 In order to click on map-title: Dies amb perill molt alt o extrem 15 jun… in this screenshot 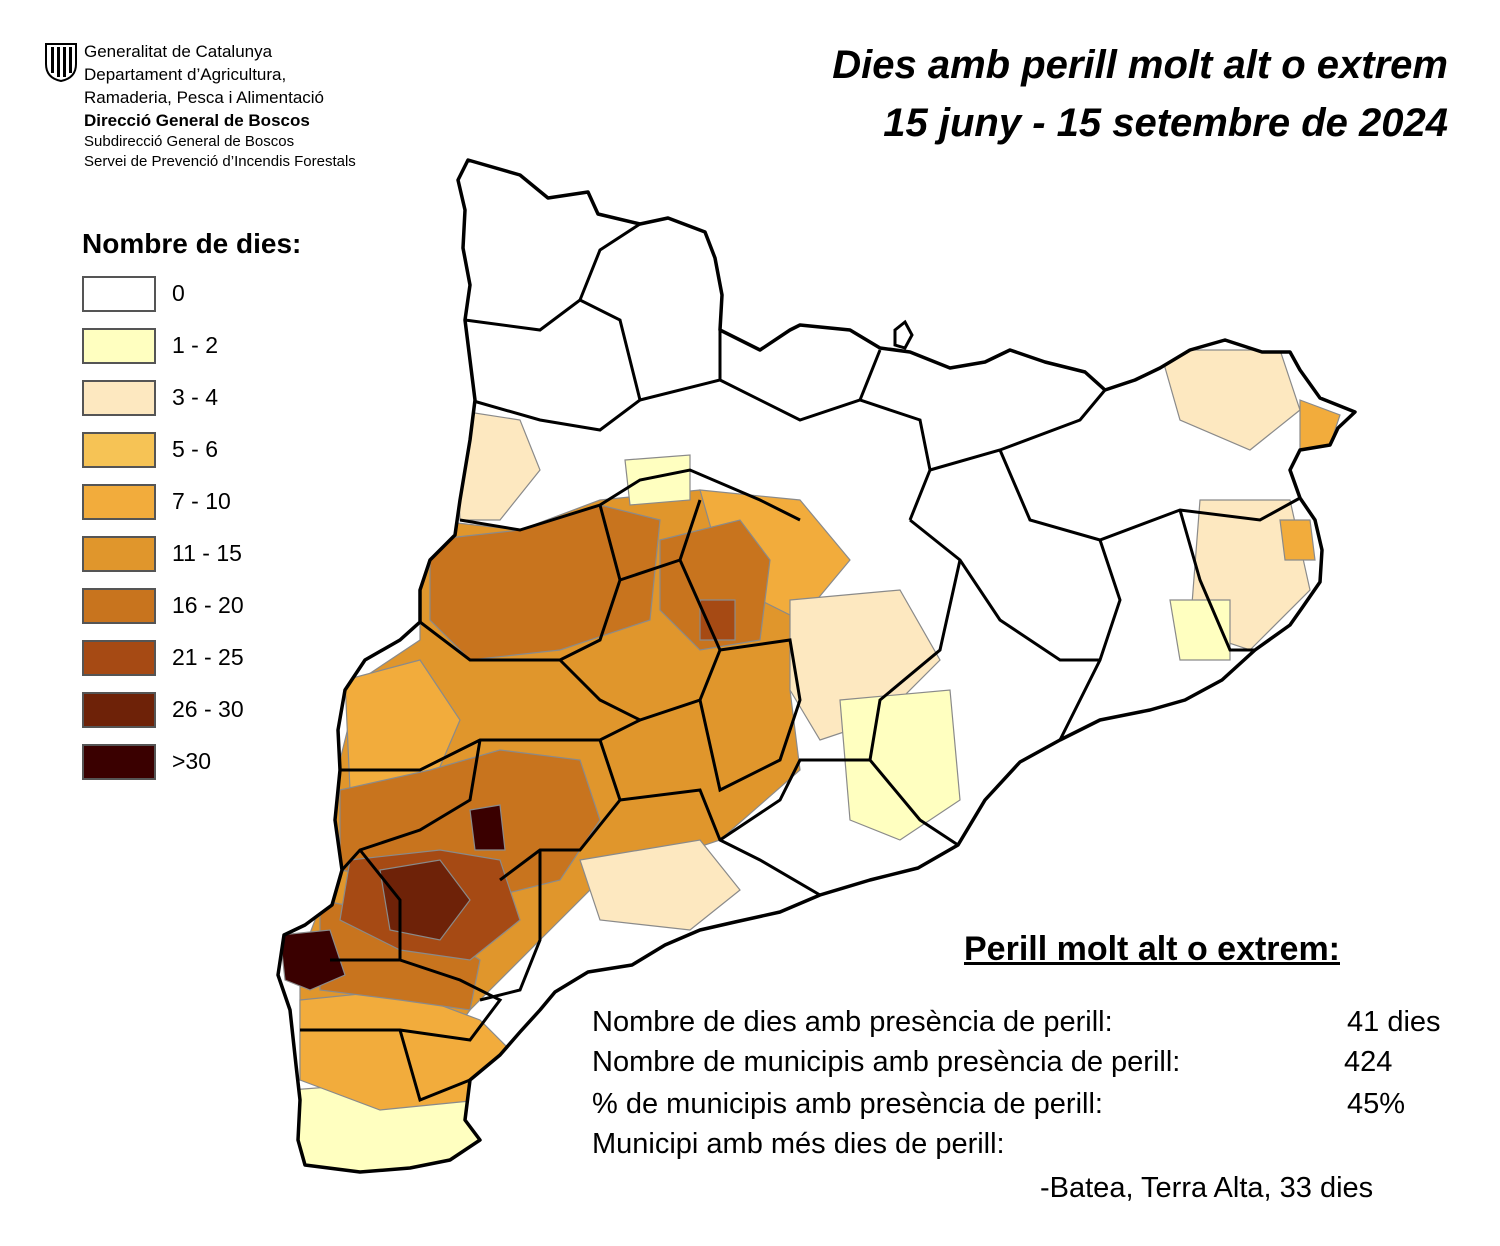, I will do `click(1140, 94)`.